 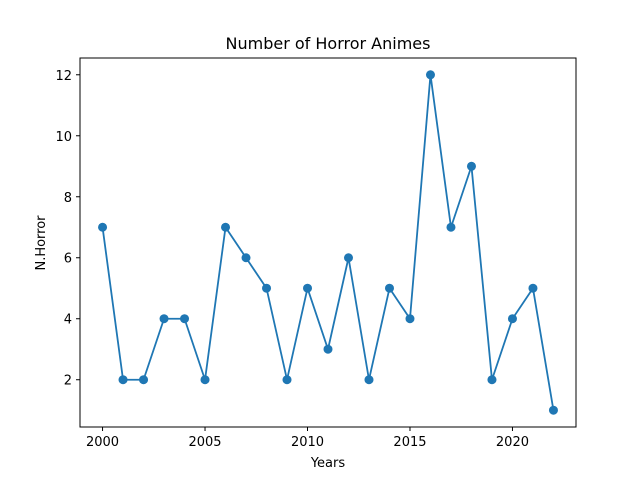 What do you see at coordinates (68, 259) in the screenshot?
I see `y-tick-label-6: 6` at bounding box center [68, 259].